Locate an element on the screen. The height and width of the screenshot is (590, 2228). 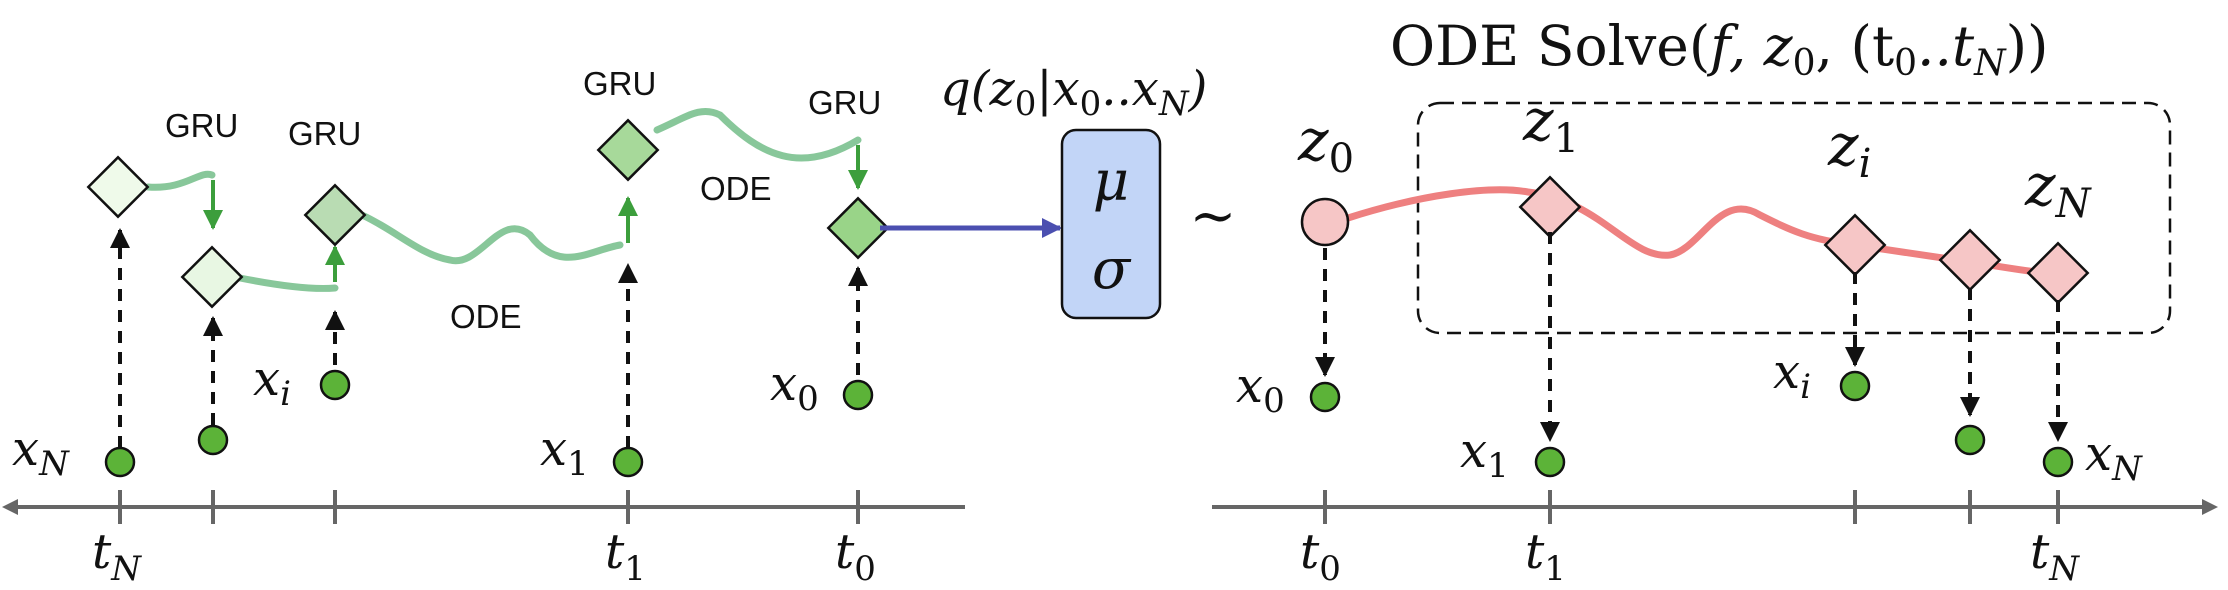
latent-label-zN: zN is located at coordinates (2058, 189).